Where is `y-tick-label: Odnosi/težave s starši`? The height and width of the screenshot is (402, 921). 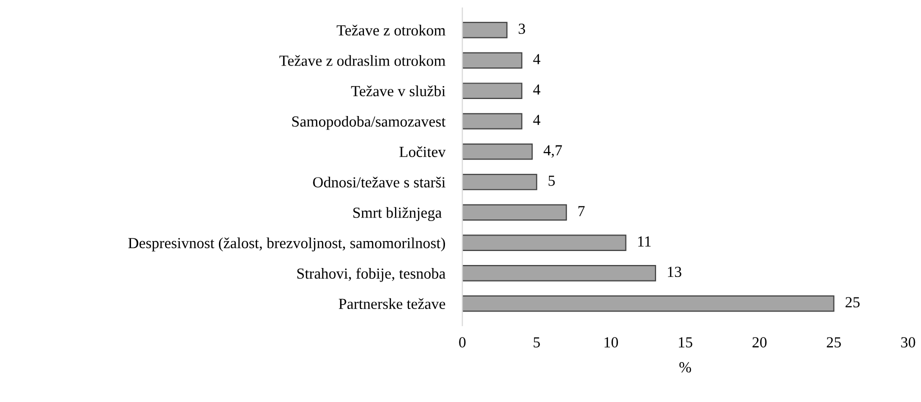 y-tick-label: Odnosi/težave s starši is located at coordinates (379, 182).